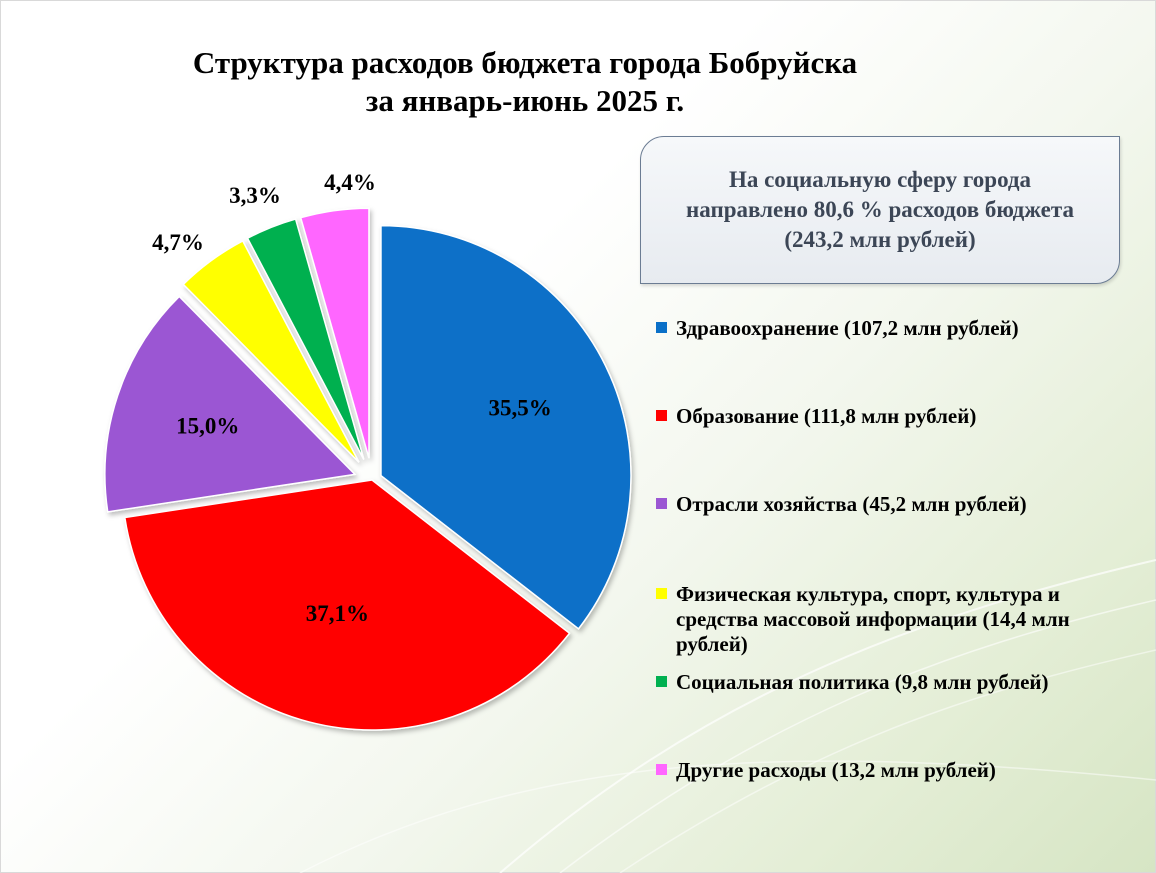 The height and width of the screenshot is (873, 1156). I want to click on pie-slice-3-label: 15,0%, so click(207, 426).